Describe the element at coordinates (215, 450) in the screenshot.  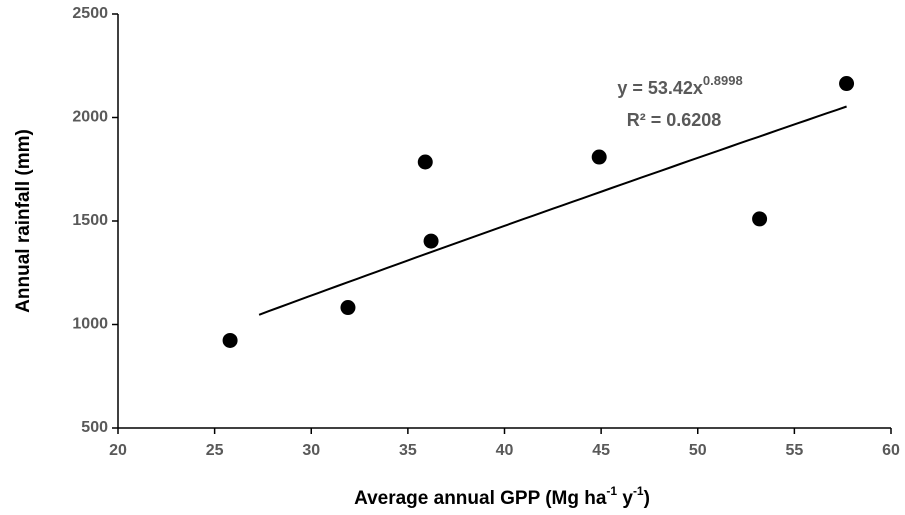
I see `x-tick-label: 25` at that location.